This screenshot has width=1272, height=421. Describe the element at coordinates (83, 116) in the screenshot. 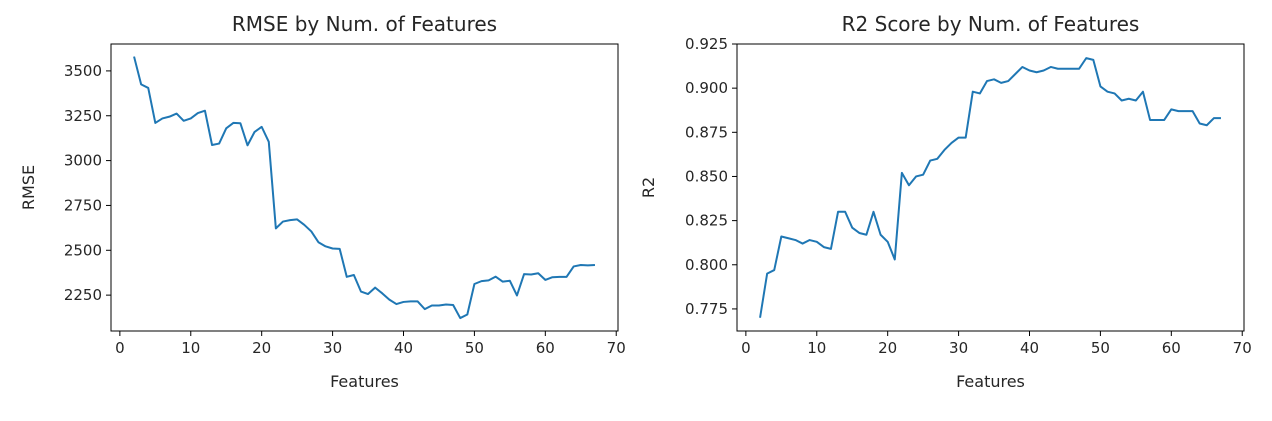

I see `y-tick-label: 3250` at that location.